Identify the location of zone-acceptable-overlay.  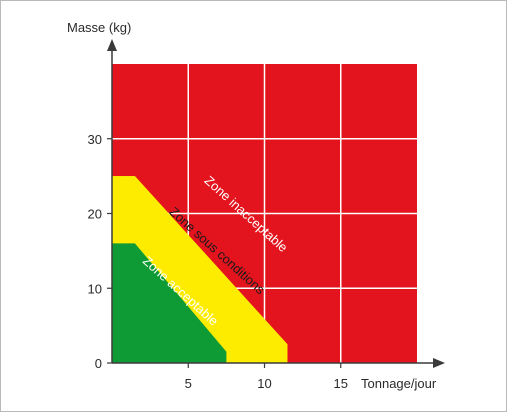
(169, 303).